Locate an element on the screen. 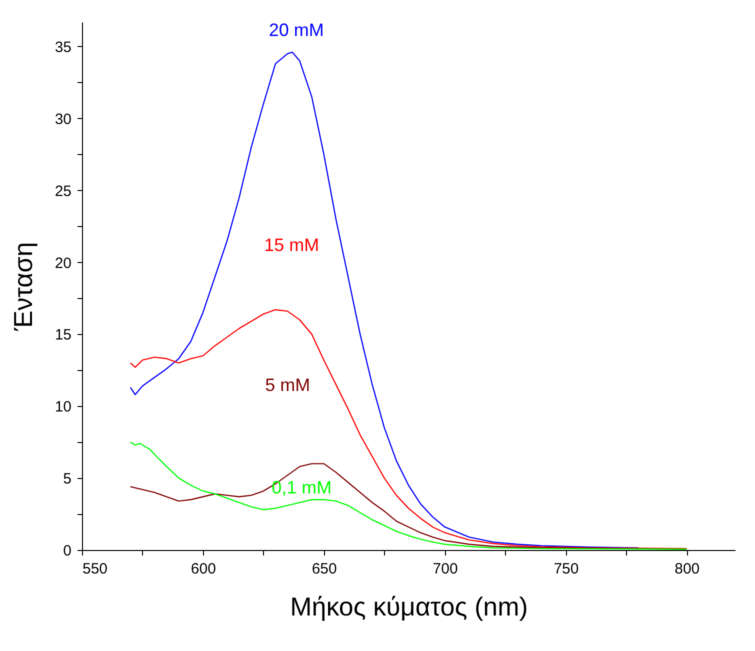 This screenshot has width=755, height=651. y-tick-label: 20 is located at coordinates (63, 263).